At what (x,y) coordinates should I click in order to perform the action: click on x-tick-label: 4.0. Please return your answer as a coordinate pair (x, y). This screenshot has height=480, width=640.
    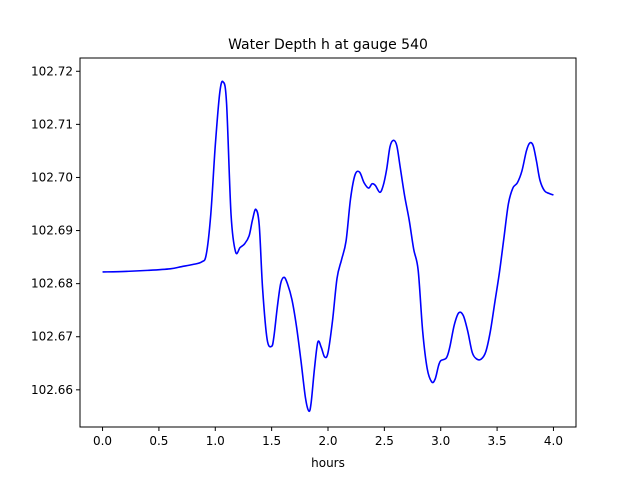
    Looking at the image, I should click on (553, 441).